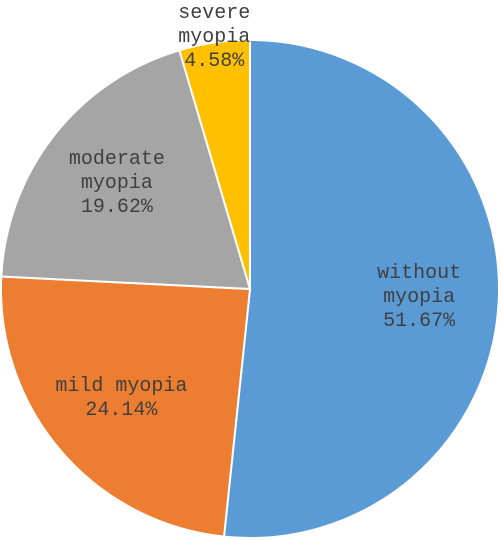  What do you see at coordinates (419, 285) in the screenshot?
I see `category-label: without myopia` at bounding box center [419, 285].